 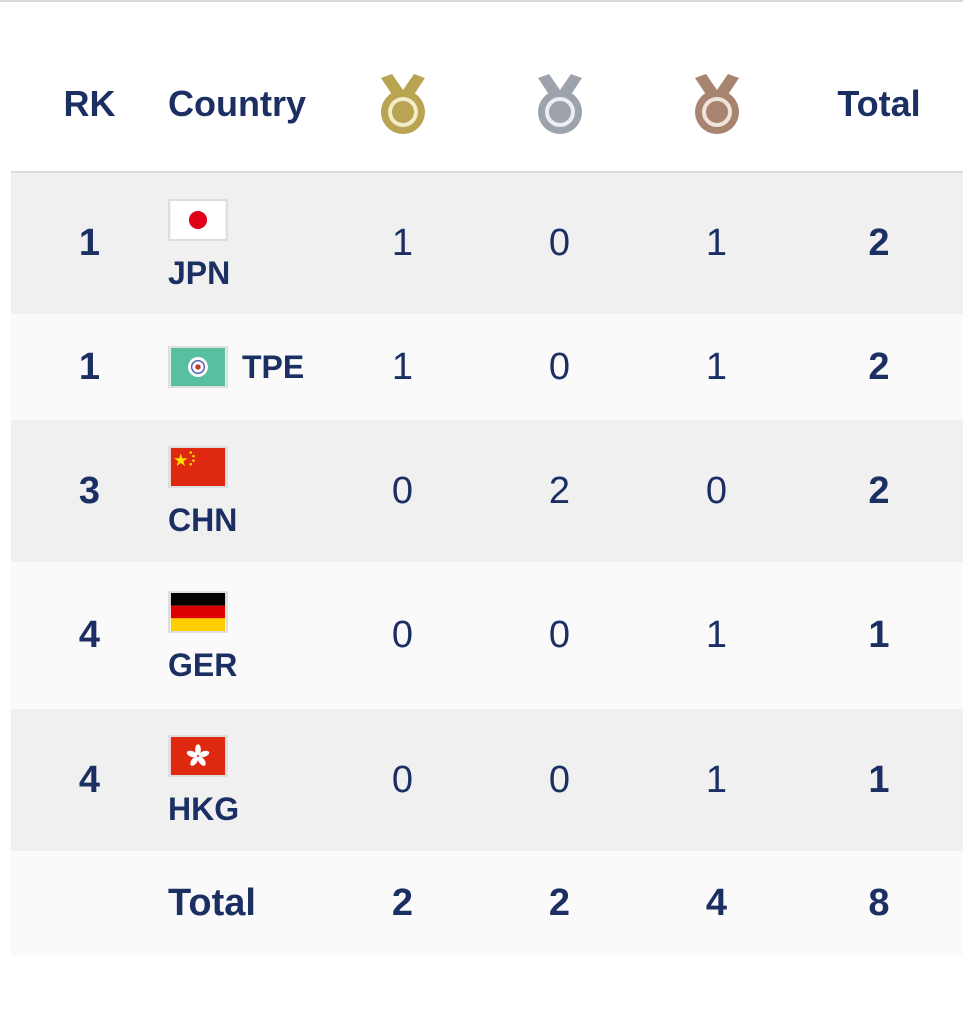 What do you see at coordinates (199, 272) in the screenshot?
I see `country-code: JPN` at bounding box center [199, 272].